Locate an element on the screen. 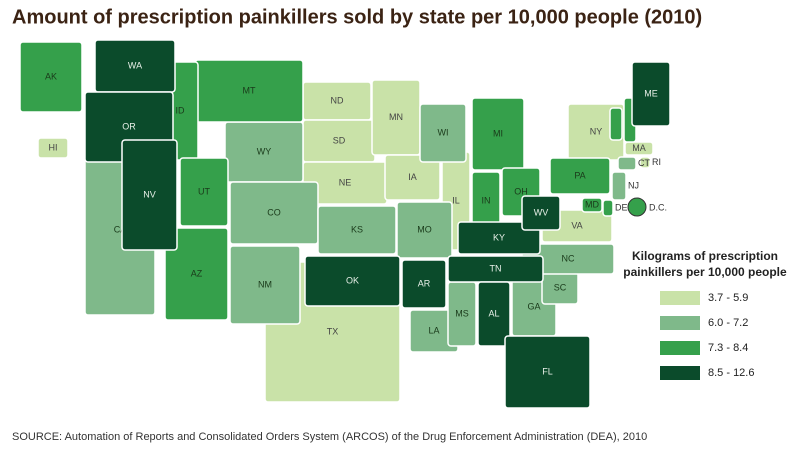 The width and height of the screenshot is (800, 458). state-label: LA is located at coordinates (433, 330).